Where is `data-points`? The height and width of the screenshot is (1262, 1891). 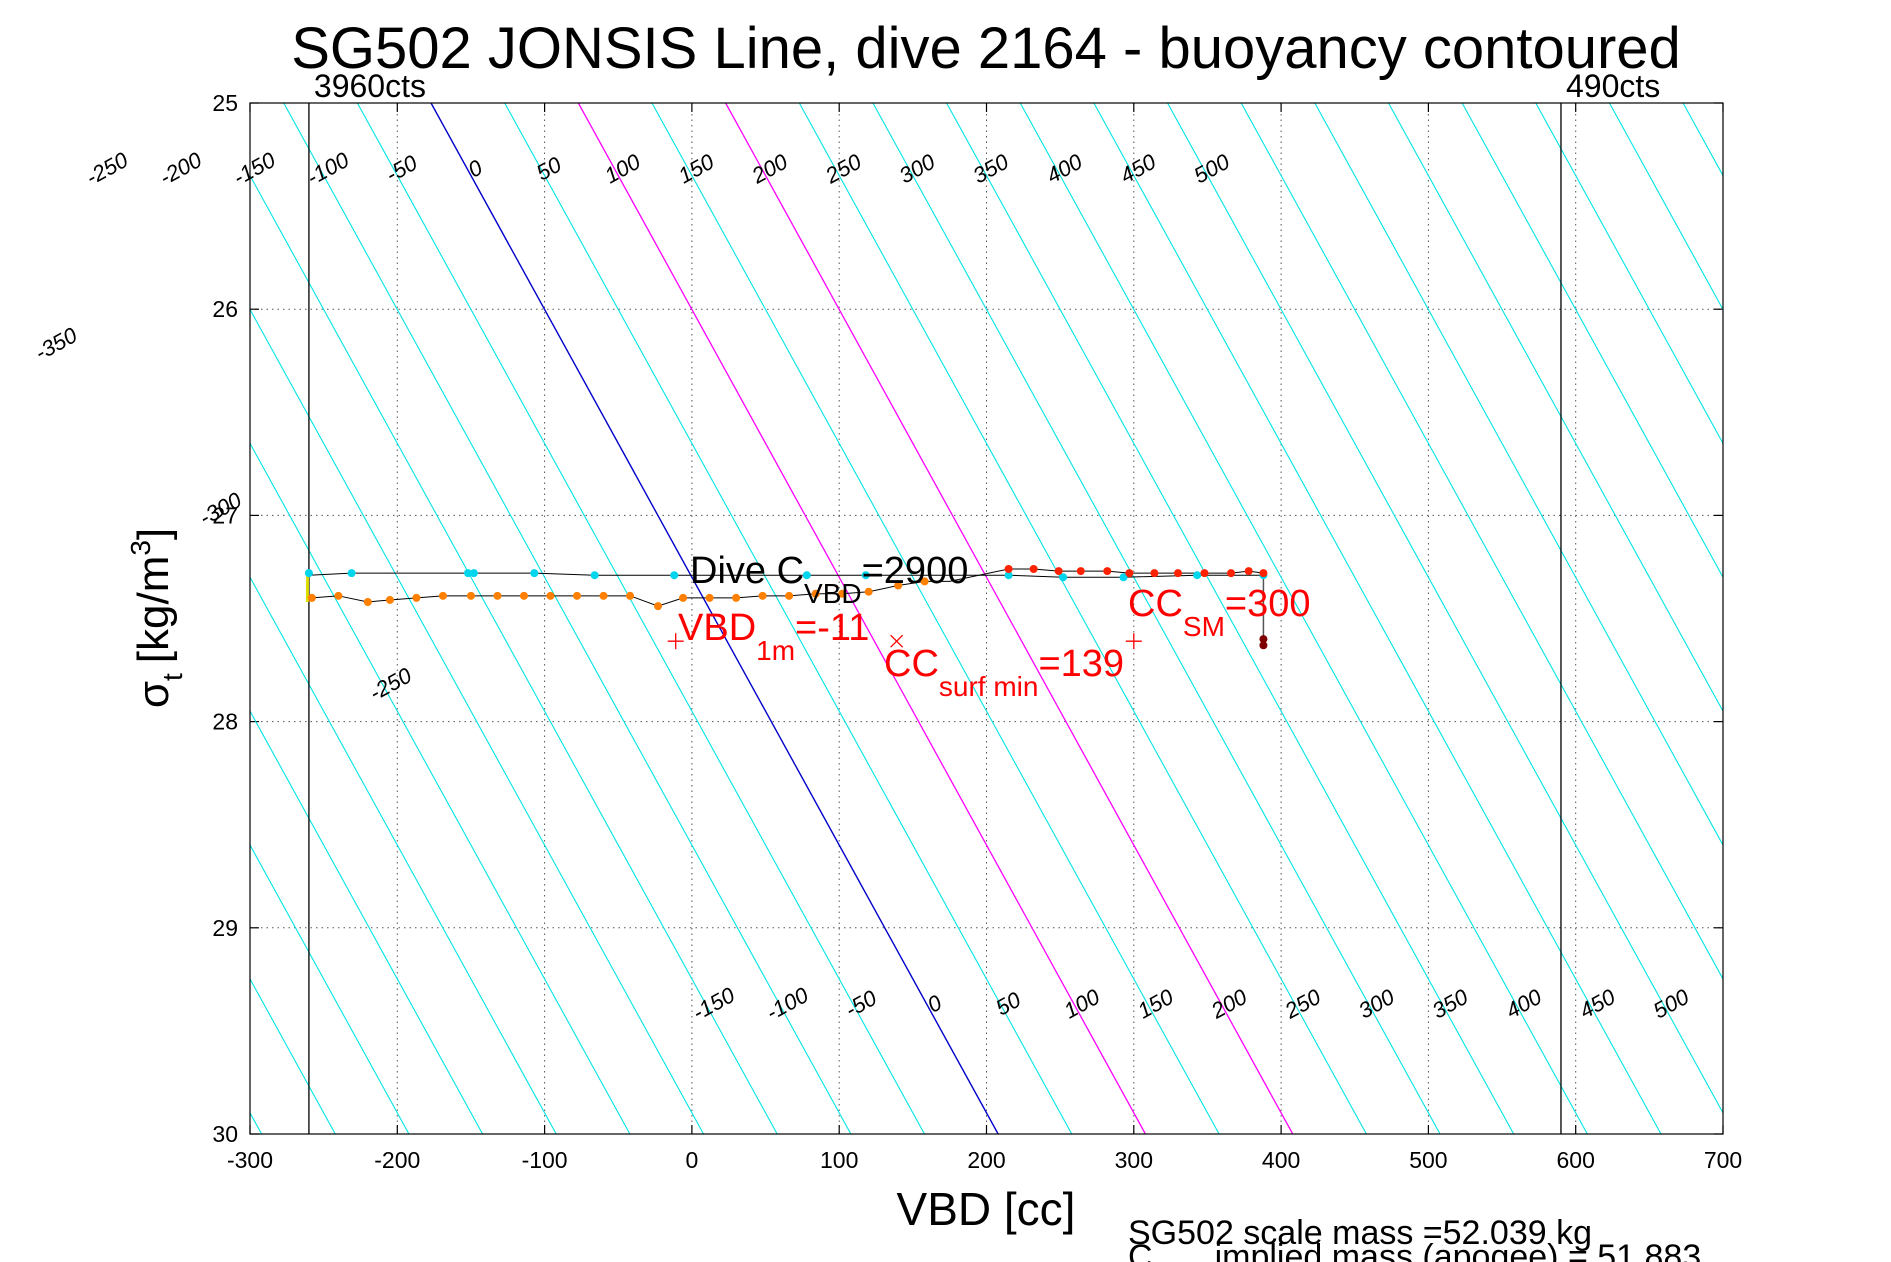
data-points is located at coordinates (786, 607).